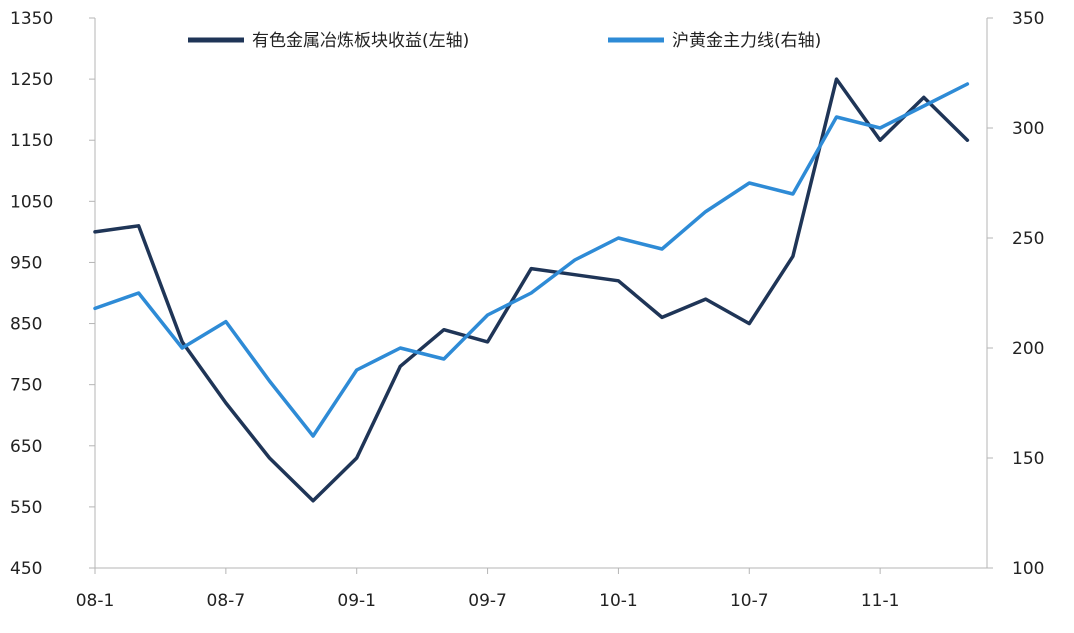  Describe the element at coordinates (1028, 129) in the screenshot. I see `right-tick-label: 300` at that location.